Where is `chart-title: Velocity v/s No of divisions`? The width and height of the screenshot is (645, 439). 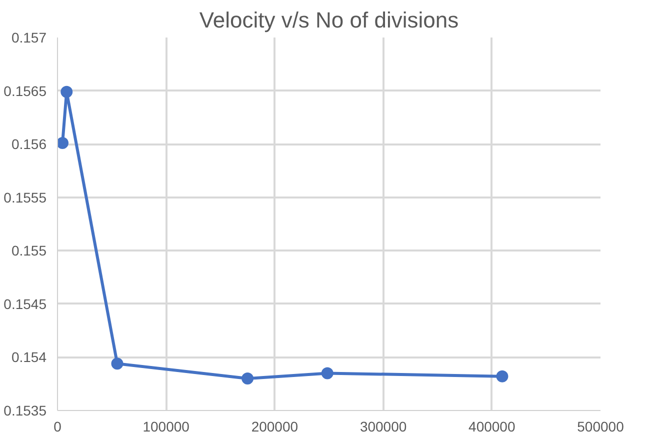 chart-title: Velocity v/s No of divisions is located at coordinates (329, 20).